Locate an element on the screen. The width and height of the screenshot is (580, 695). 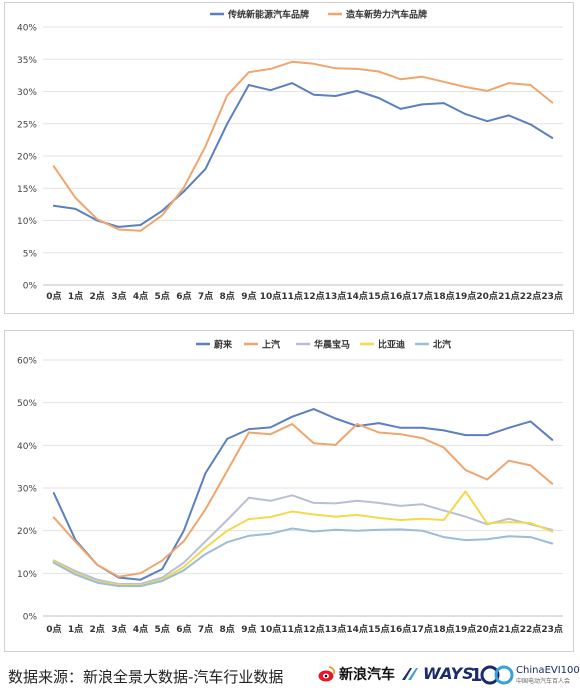
x-tick-label: 3点 is located at coordinates (118, 296).